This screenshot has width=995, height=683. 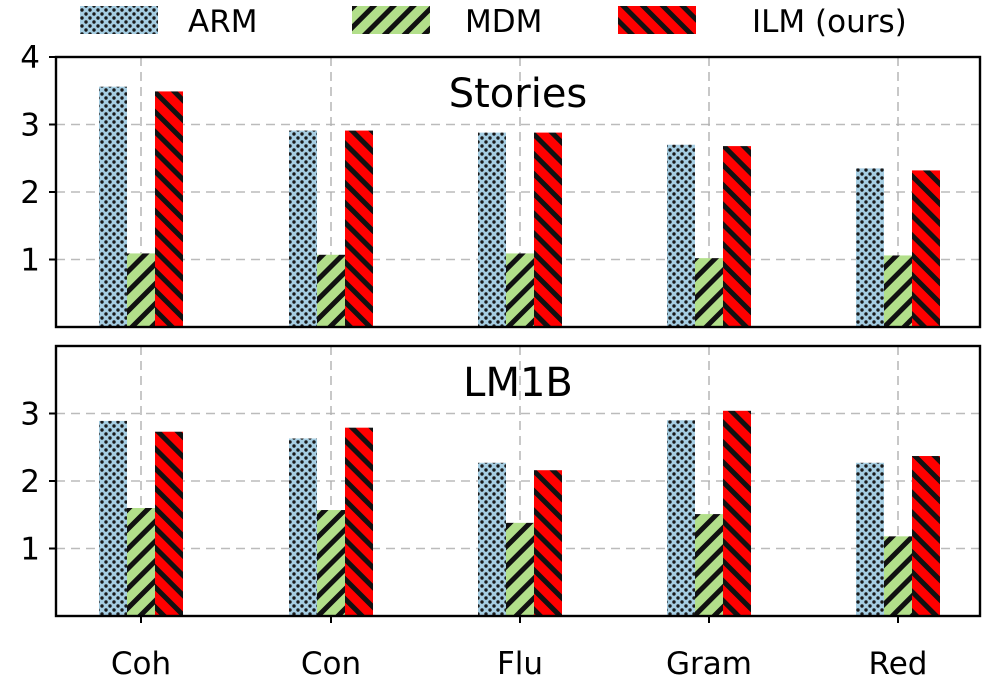 I want to click on x-tick-label-coh: Coh, so click(x=141, y=664).